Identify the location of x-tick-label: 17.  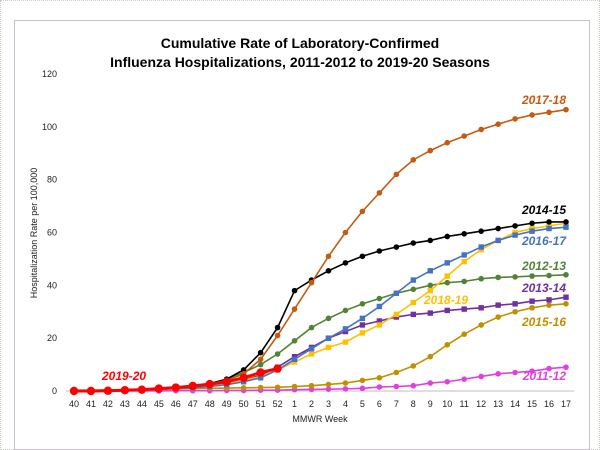
(566, 404).